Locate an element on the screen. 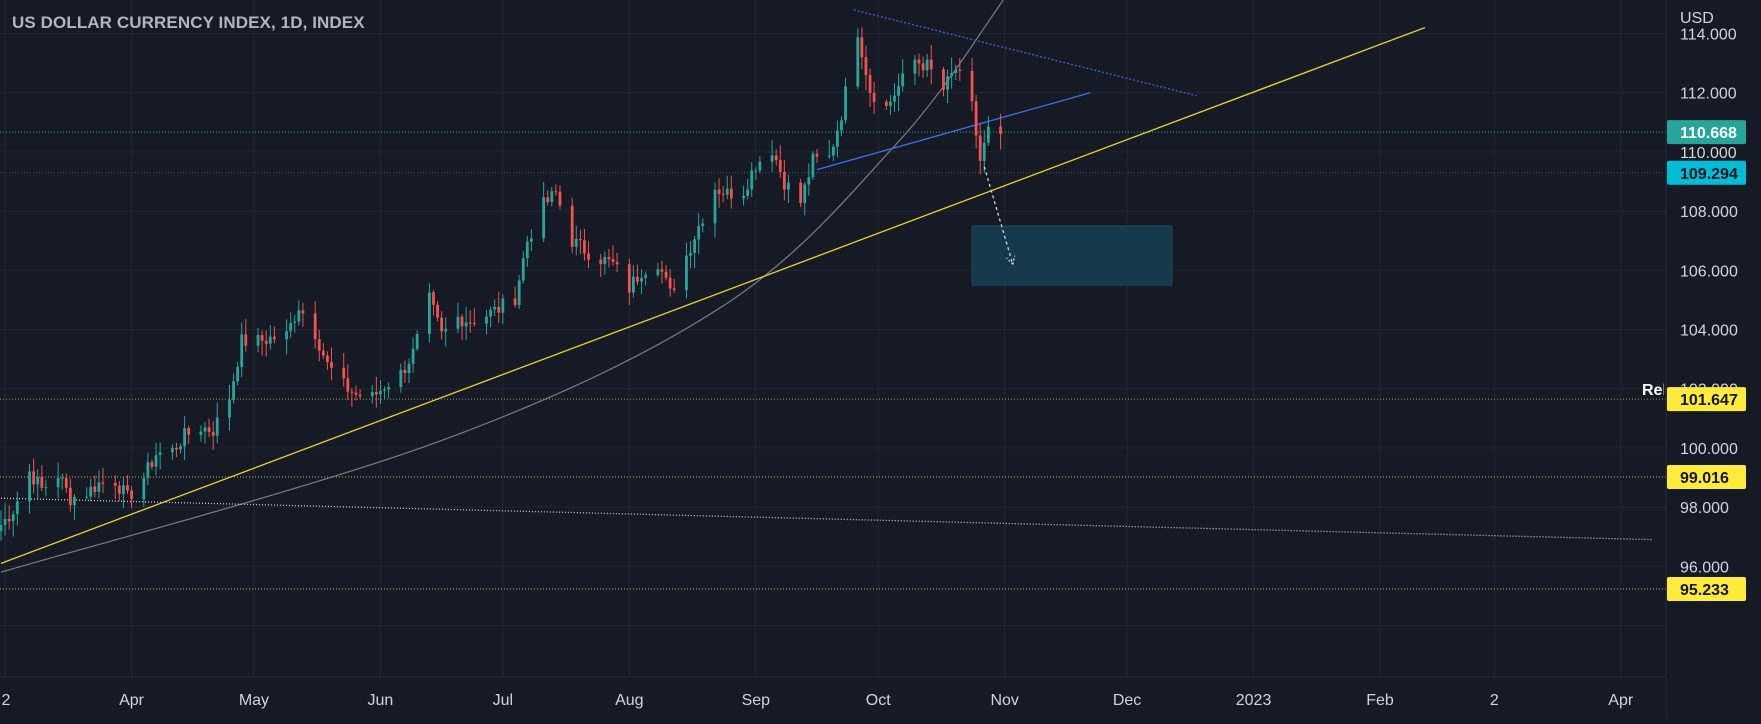 The width and height of the screenshot is (1761, 724). price-label: 110.668 is located at coordinates (1706, 132).